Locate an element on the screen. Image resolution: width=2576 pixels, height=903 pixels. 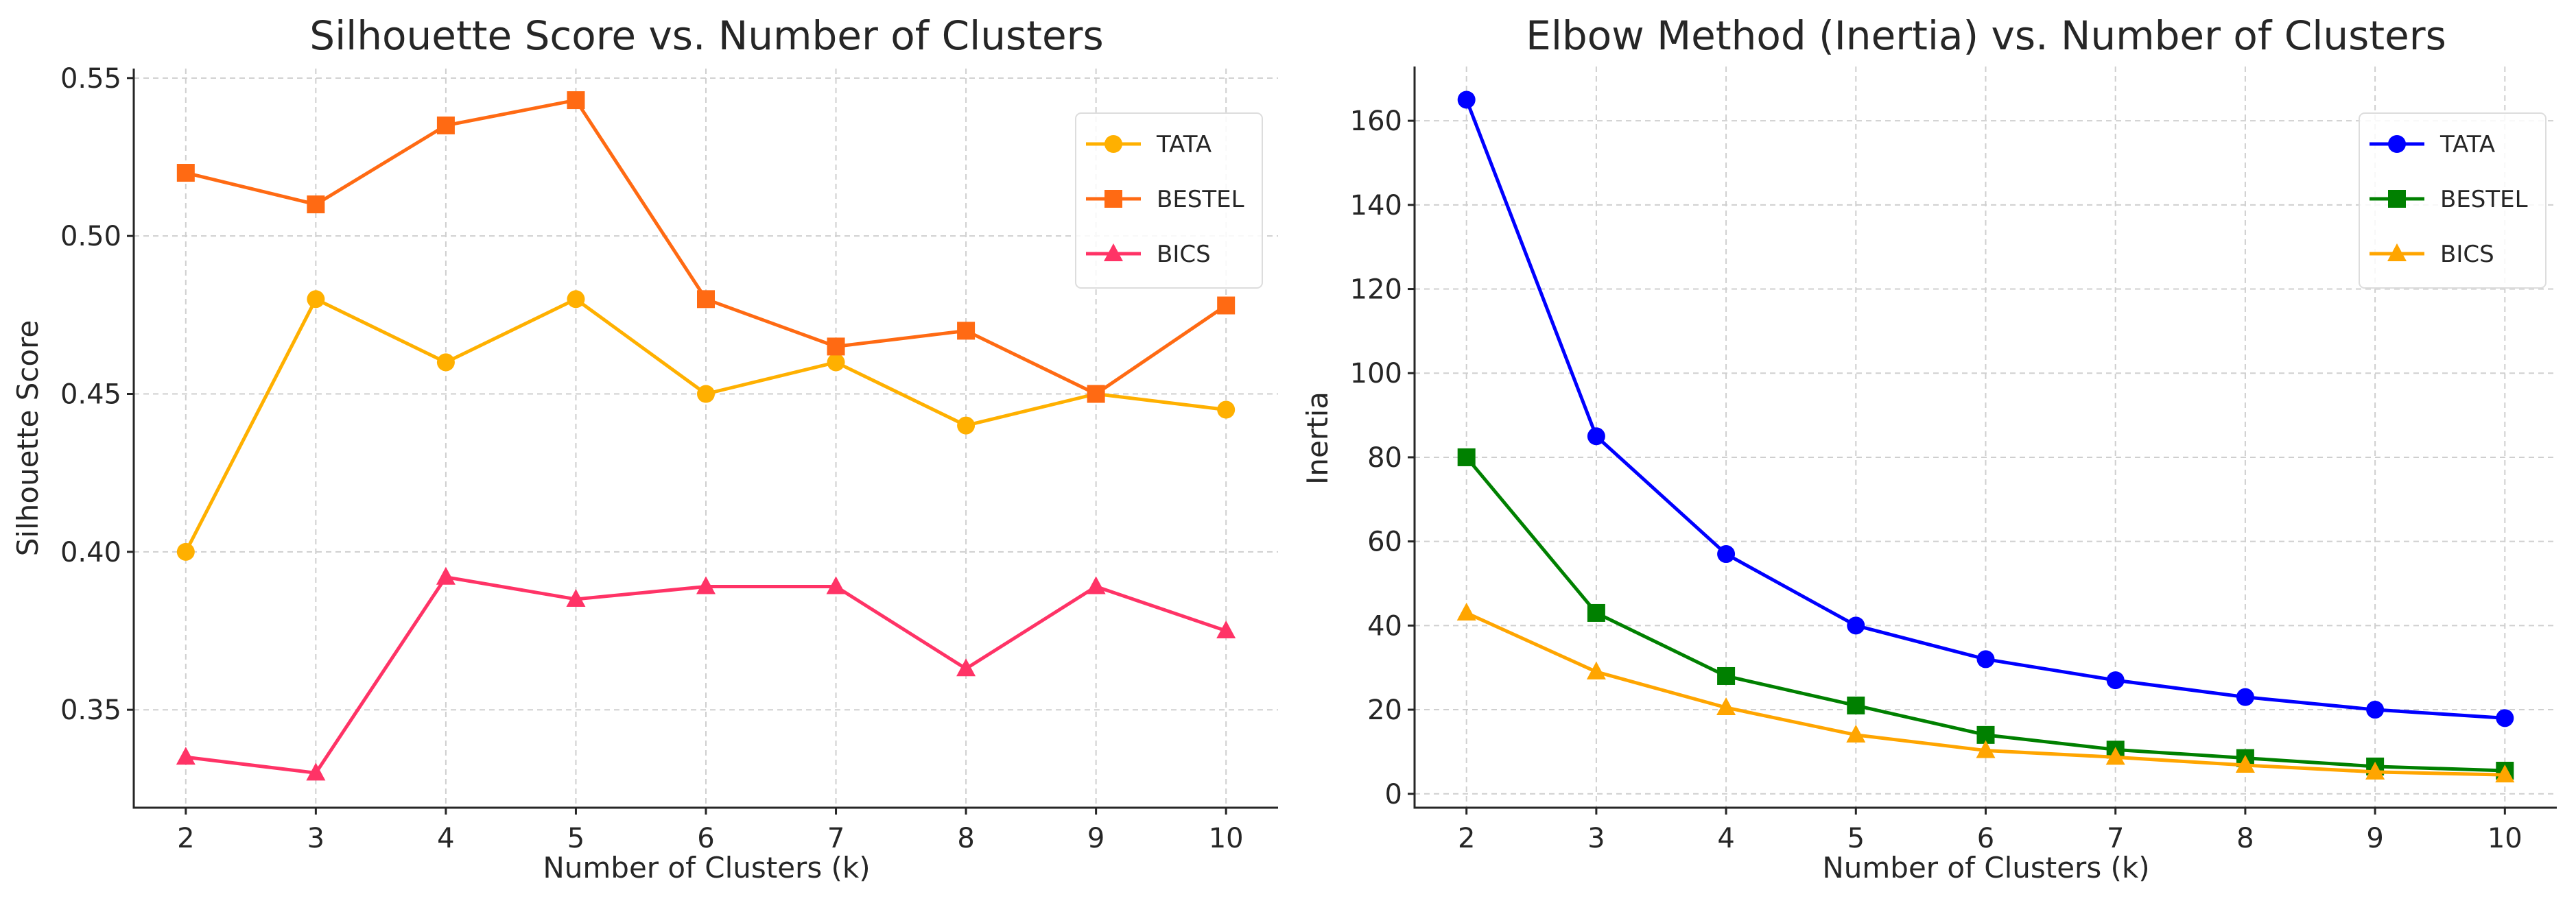
y-tick-label: 40 is located at coordinates (1384, 626).